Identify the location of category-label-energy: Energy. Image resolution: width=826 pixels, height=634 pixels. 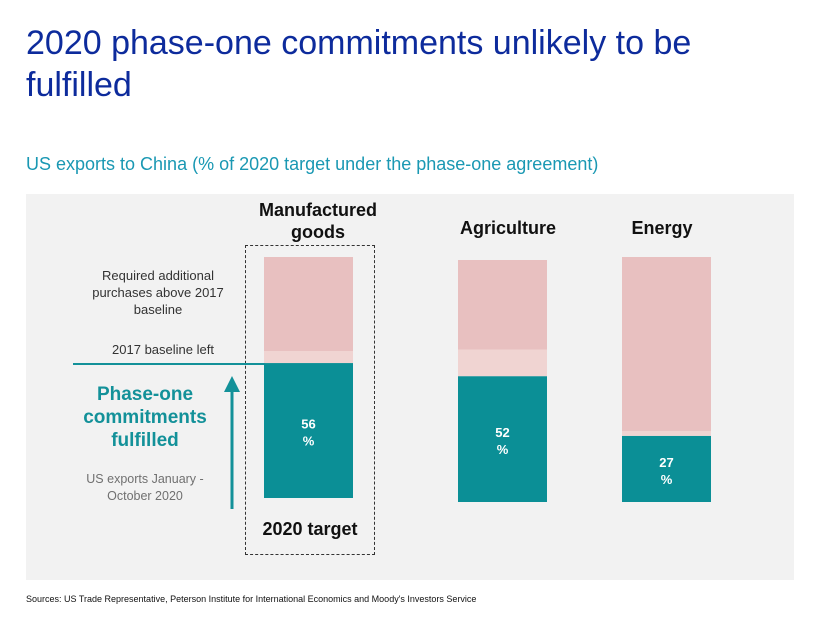
(662, 228).